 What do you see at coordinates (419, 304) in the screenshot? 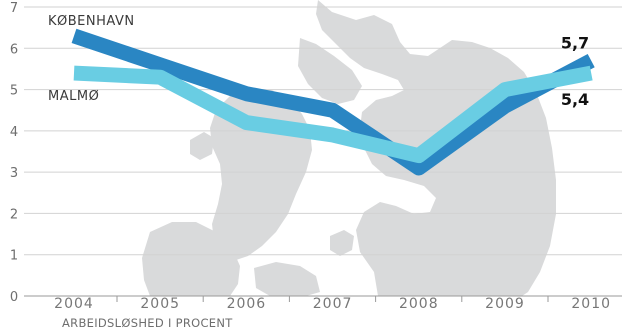
I see `x-tick-label: 2008` at bounding box center [419, 304].